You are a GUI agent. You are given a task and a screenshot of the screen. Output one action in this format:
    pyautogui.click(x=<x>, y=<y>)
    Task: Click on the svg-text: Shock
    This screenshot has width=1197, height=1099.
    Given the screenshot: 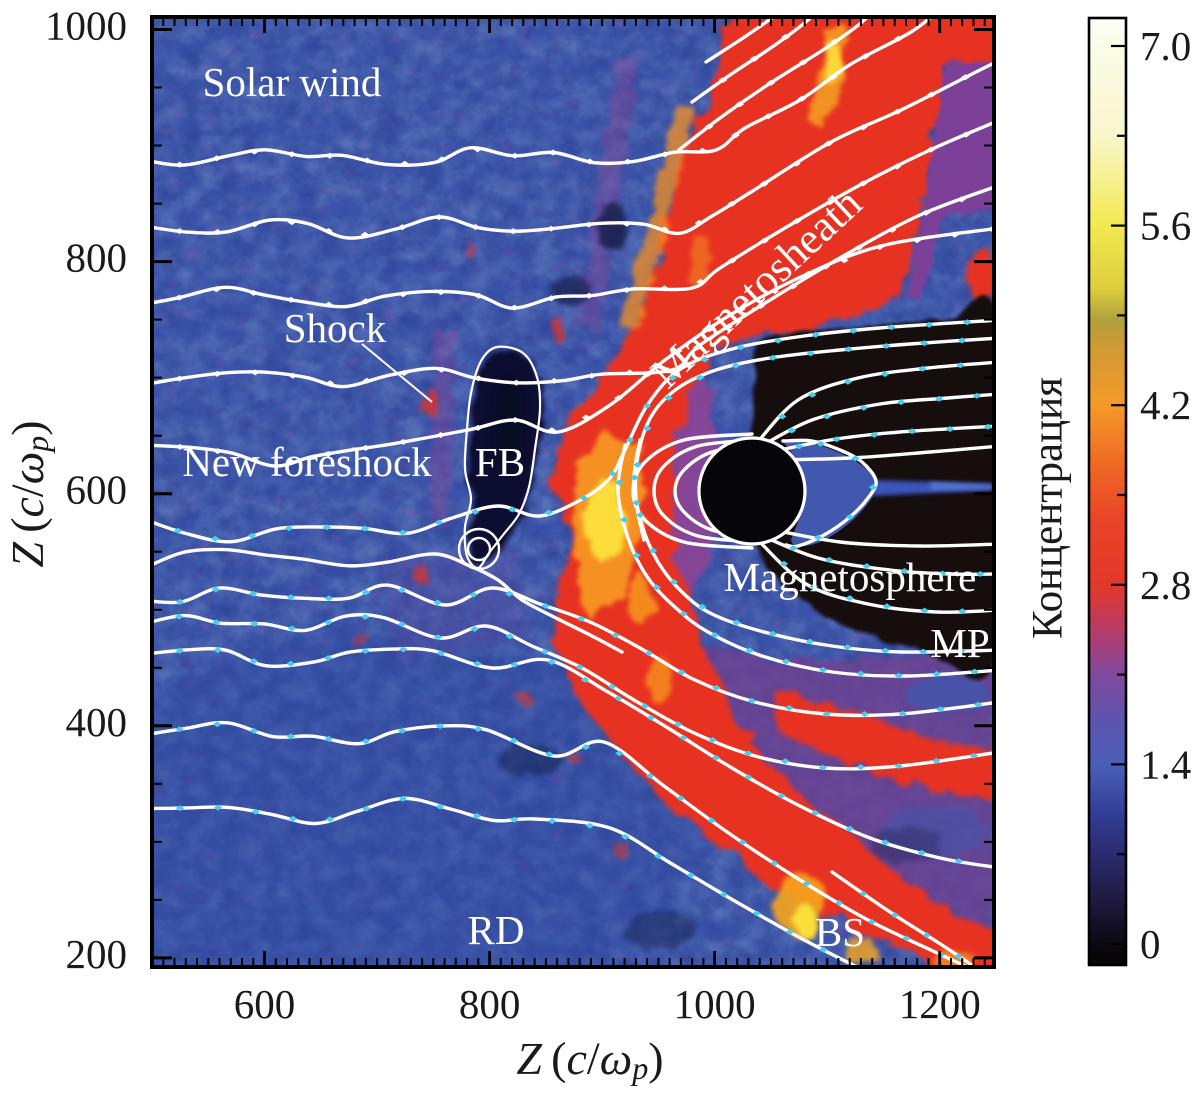 What is the action you would take?
    pyautogui.click(x=335, y=328)
    